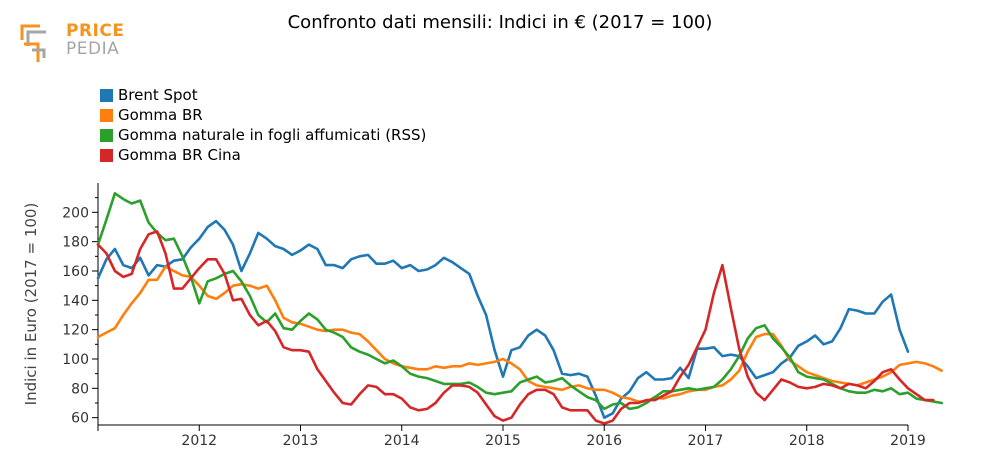  I want to click on y-tick-label: 120, so click(75, 331).